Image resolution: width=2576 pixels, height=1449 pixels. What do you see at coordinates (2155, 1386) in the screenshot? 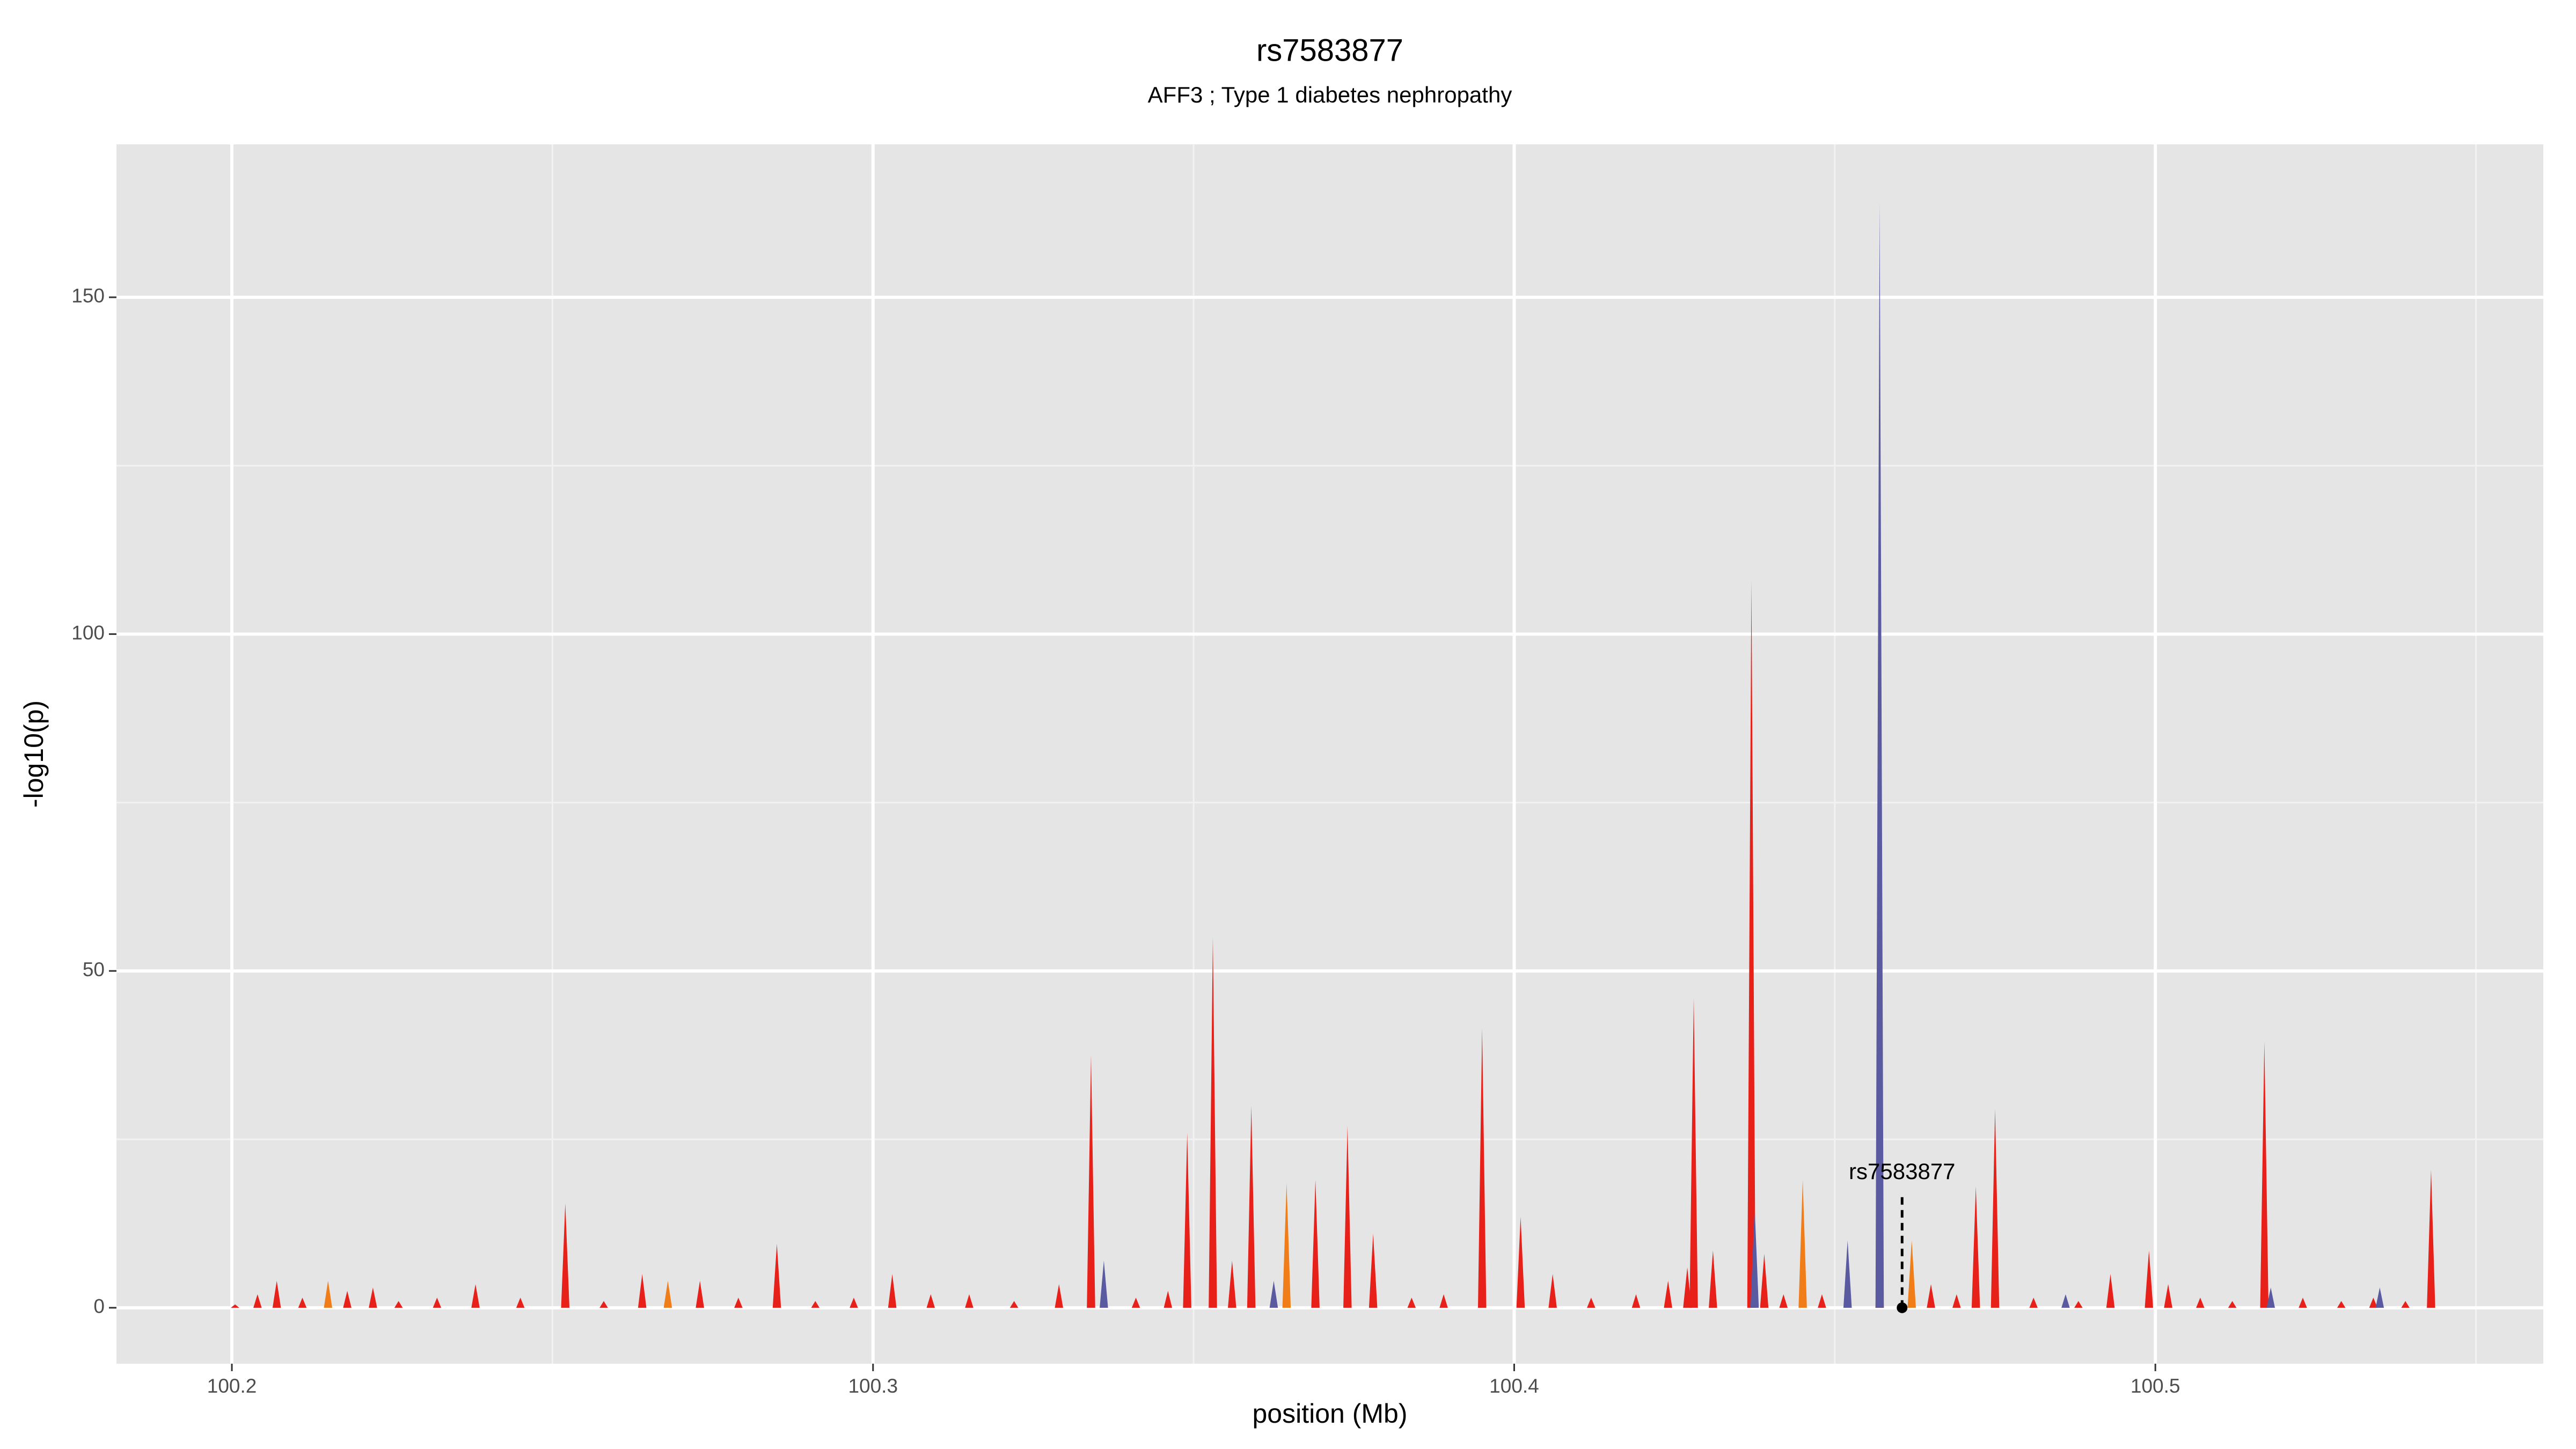
I see `x-tick-label: 100.5` at bounding box center [2155, 1386].